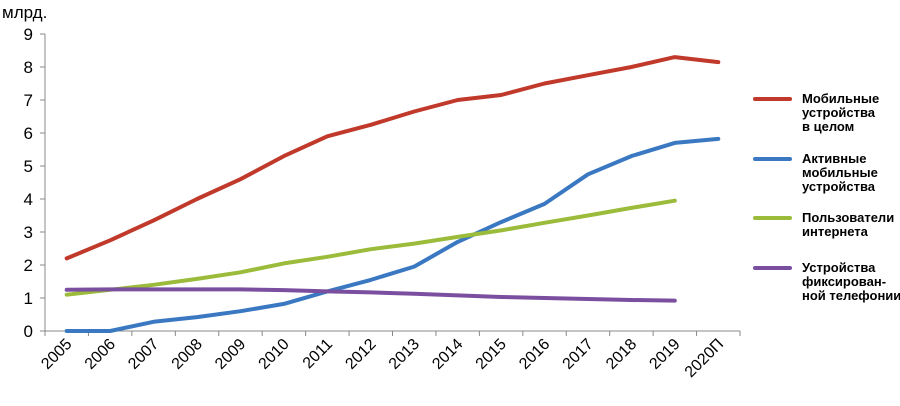  What do you see at coordinates (318, 354) in the screenshot?
I see `x-tick-label: 2011` at bounding box center [318, 354].